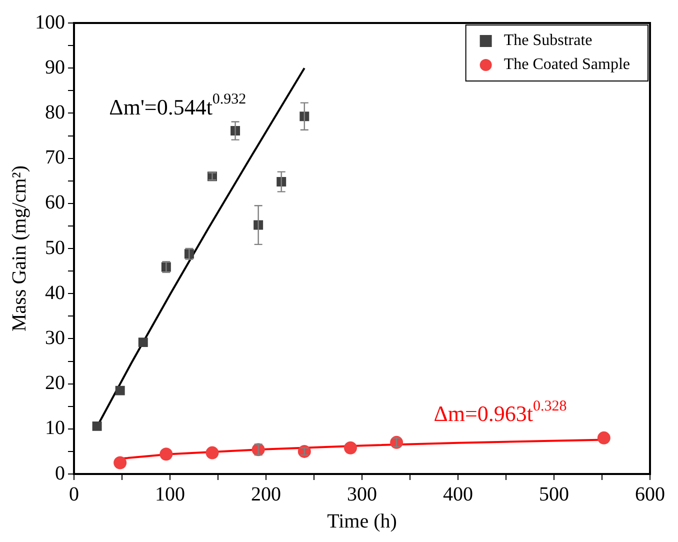  Describe the element at coordinates (55, 337) in the screenshot. I see `y-tick-label: 30` at that location.